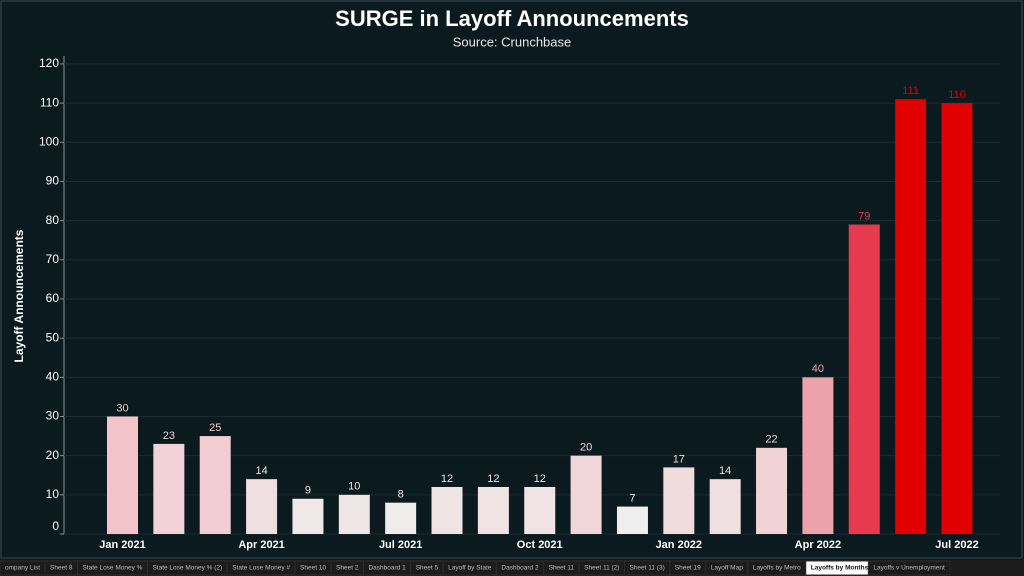 The width and height of the screenshot is (1024, 576). I want to click on y-tick-label: 110, so click(49, 102).